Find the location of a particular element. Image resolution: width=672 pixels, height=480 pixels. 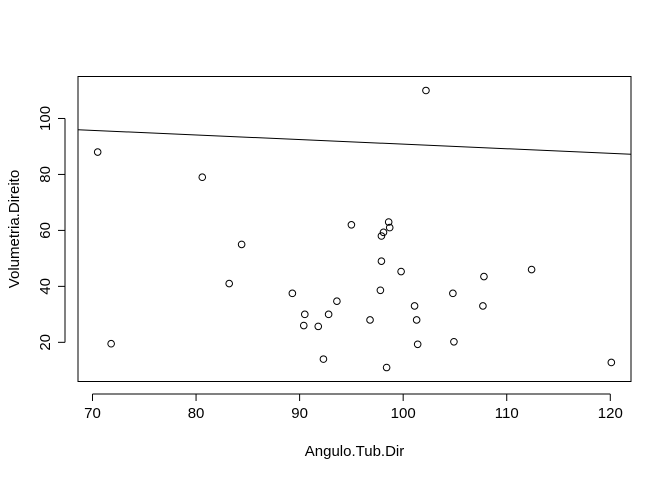

x-tick-label: 100 is located at coordinates (403, 413).